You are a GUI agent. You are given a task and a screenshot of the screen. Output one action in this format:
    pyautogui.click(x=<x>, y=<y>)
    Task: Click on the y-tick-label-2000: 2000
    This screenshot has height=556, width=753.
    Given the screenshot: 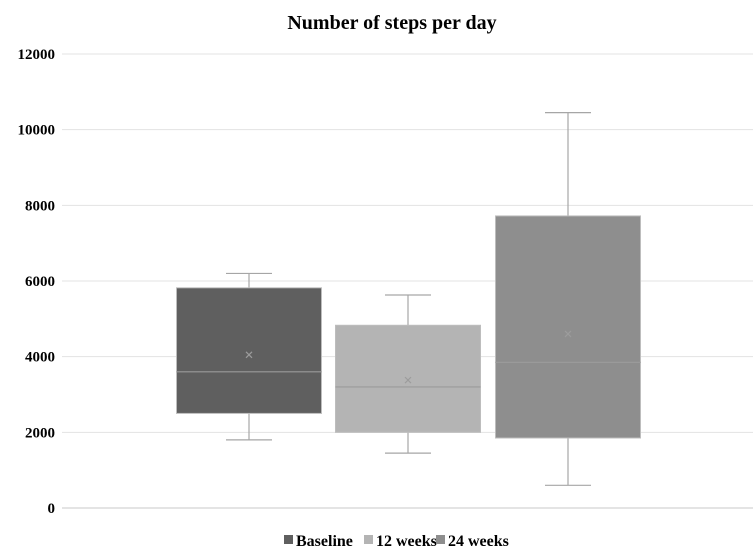 What is the action you would take?
    pyautogui.click(x=40, y=433)
    